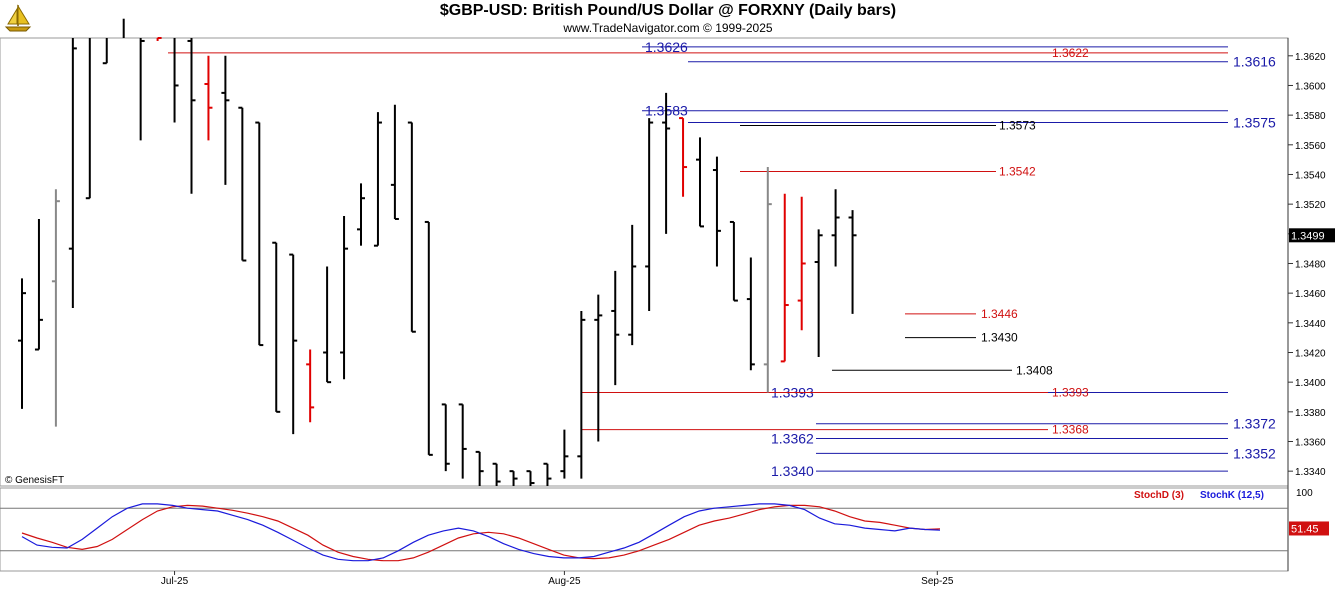 This screenshot has height=591, width=1336. I want to click on level-label: 1.3368, so click(1070, 430).